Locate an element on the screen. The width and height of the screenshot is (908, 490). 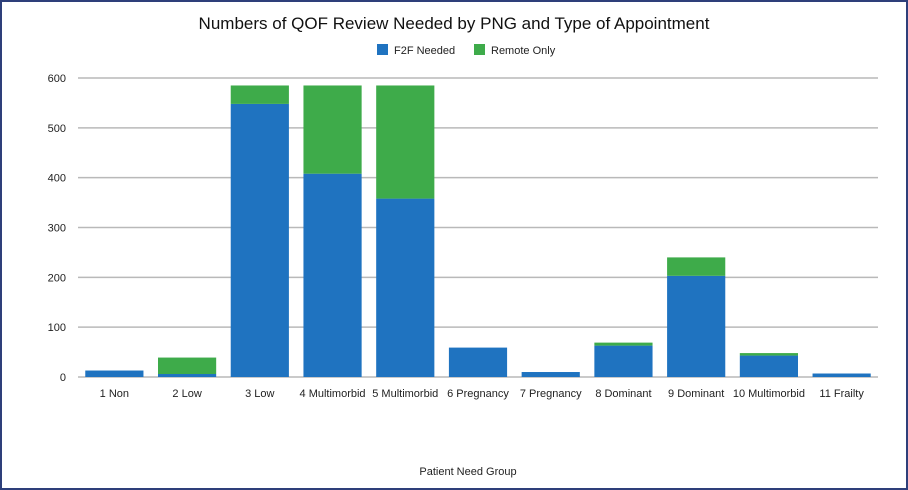
y-tick-label-0: 0 is located at coordinates (63, 378).